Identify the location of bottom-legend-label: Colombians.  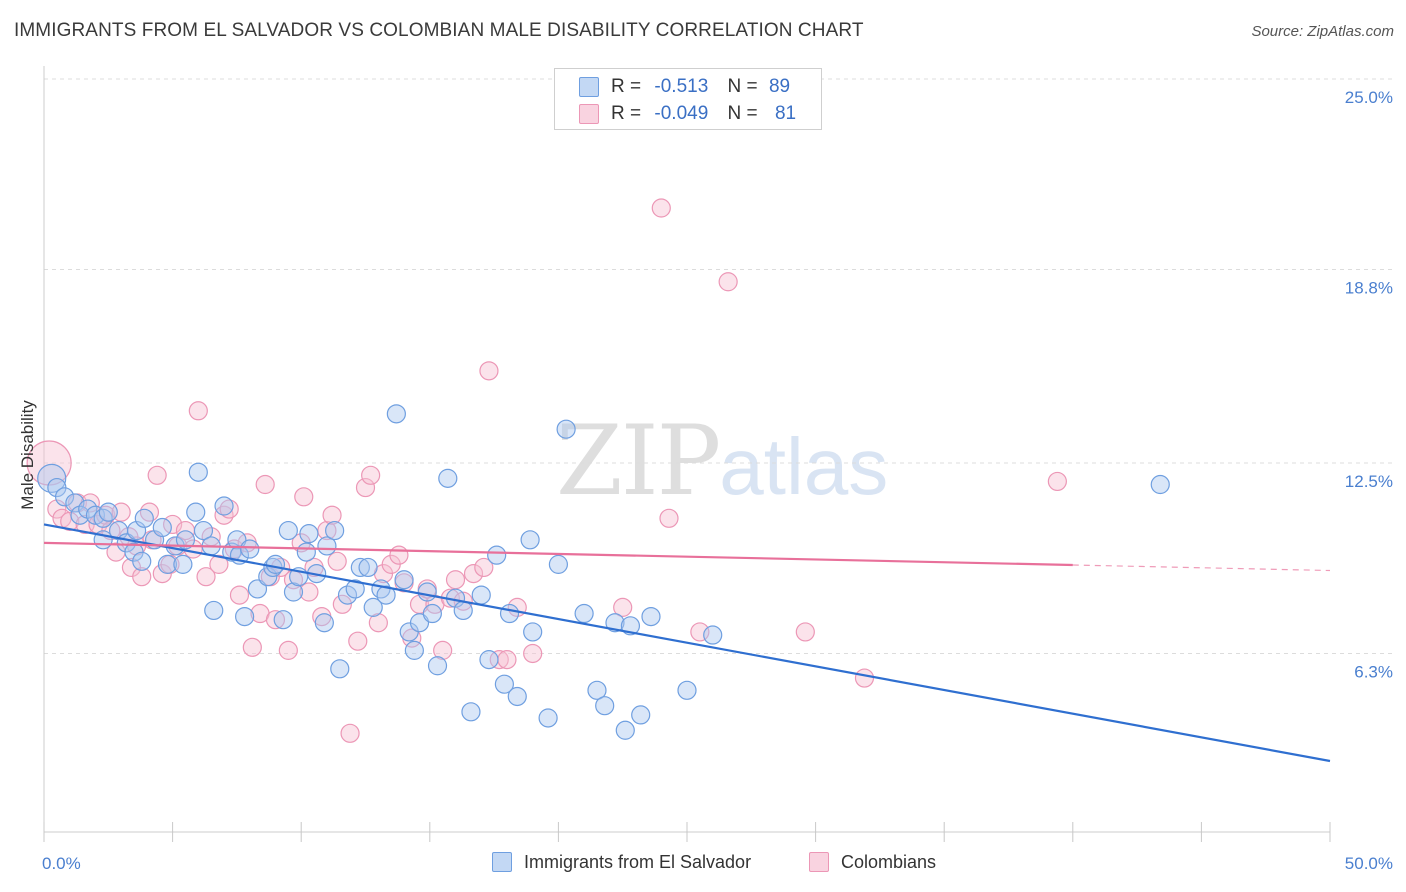
(889, 862).